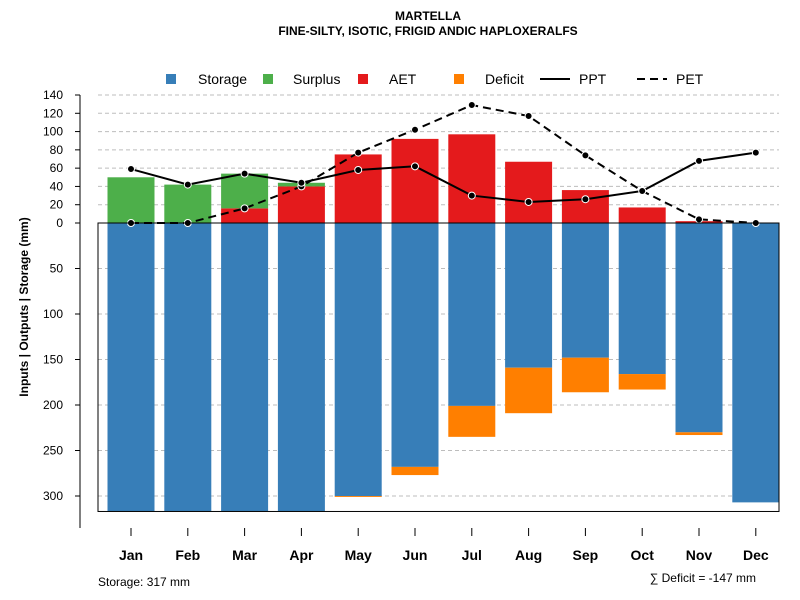 The width and height of the screenshot is (800, 600). I want to click on ppt-point-oct, so click(642, 191).